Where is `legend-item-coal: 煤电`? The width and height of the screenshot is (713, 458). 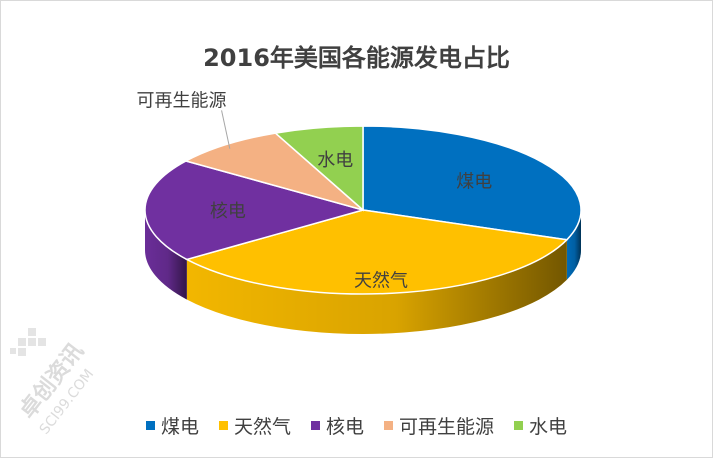
legend-item-coal: 煤电 is located at coordinates (172, 425).